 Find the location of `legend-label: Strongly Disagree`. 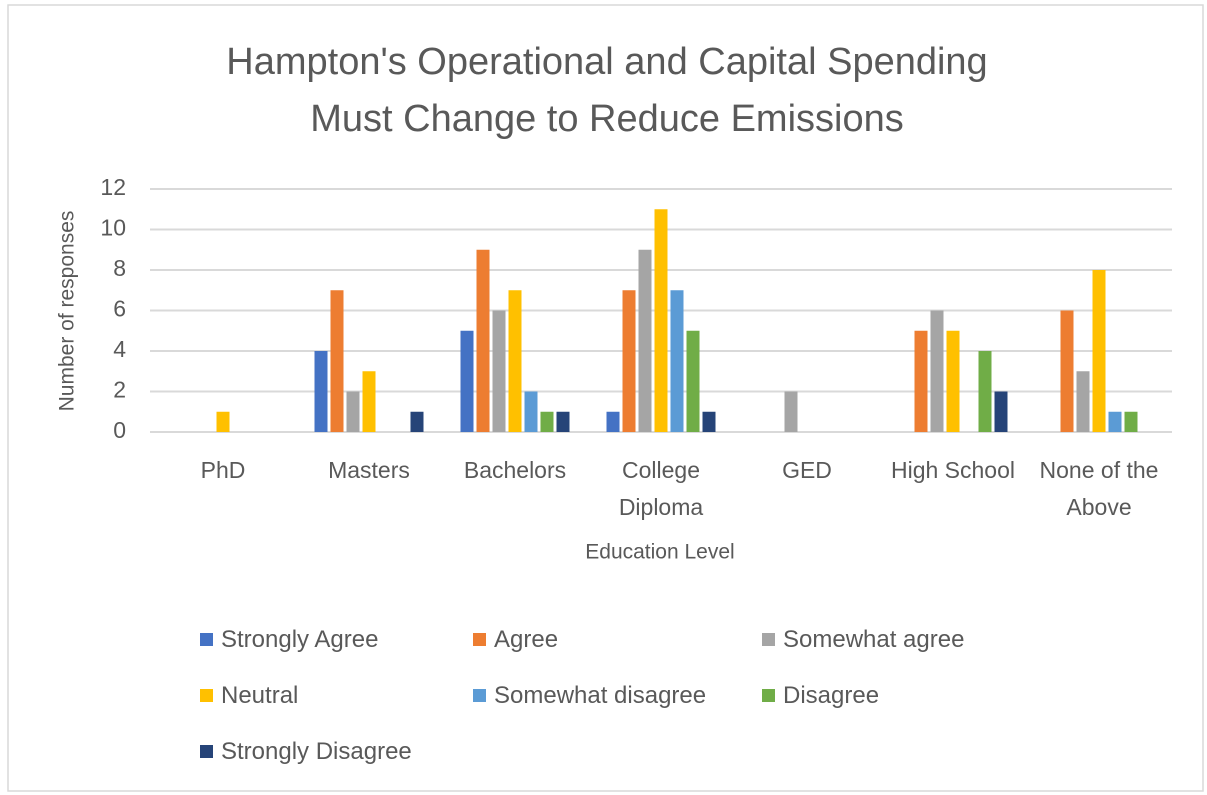

legend-label: Strongly Disagree is located at coordinates (316, 751).